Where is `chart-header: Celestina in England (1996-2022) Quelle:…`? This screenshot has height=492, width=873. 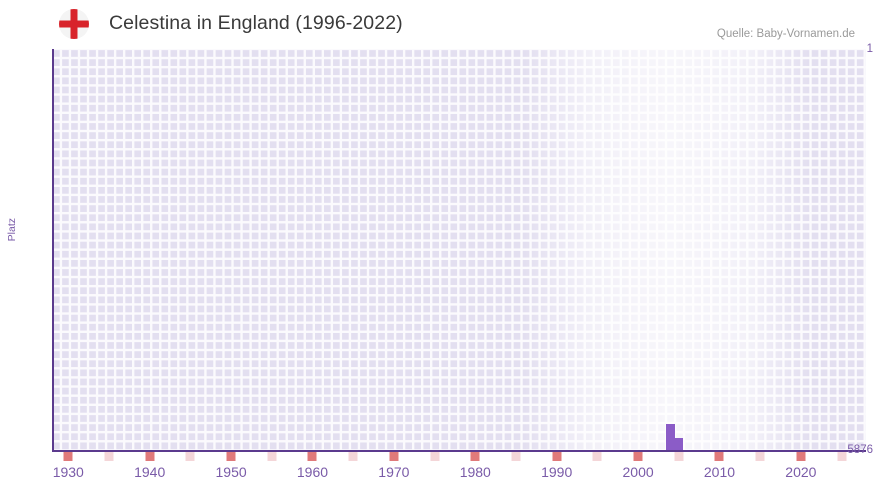
chart-header: Celestina in England (1996-2022) Quelle:… is located at coordinates (436, 24).